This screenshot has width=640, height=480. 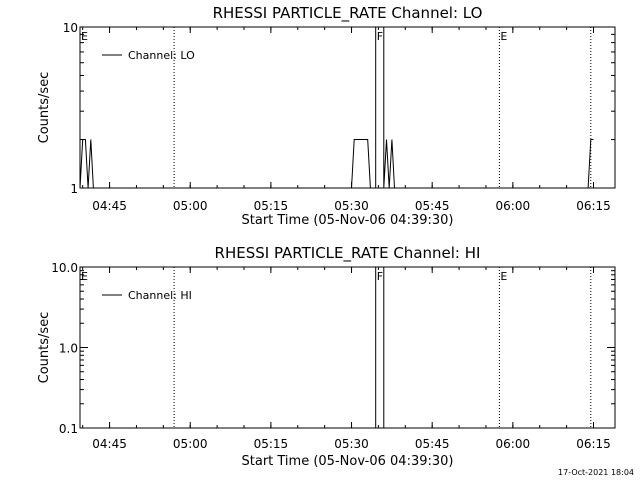 I want to click on series-line-channel-hi, so click(x=380, y=347).